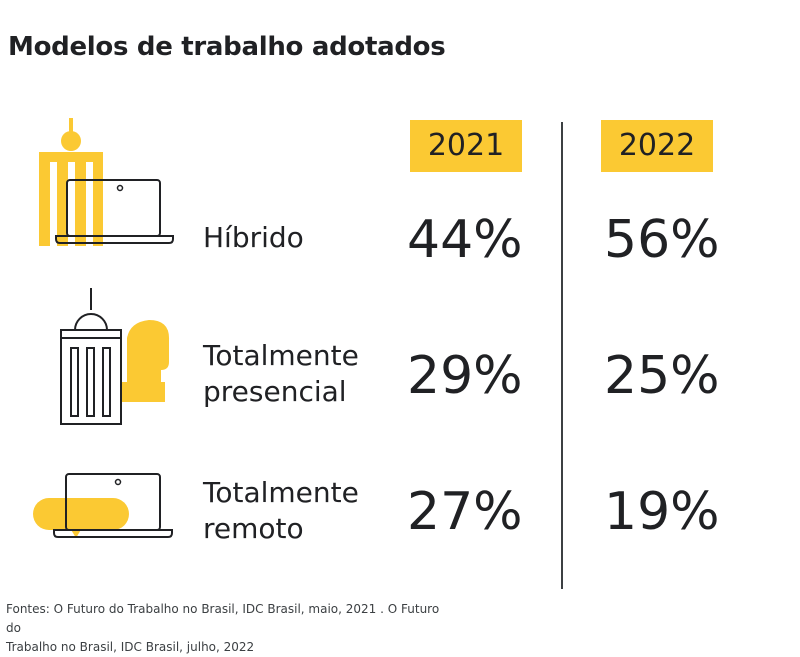 Image resolution: width=800 pixels, height=657 pixels. What do you see at coordinates (281, 374) in the screenshot?
I see `row-label-totalmente-presencial: Totalmente presencial` at bounding box center [281, 374].